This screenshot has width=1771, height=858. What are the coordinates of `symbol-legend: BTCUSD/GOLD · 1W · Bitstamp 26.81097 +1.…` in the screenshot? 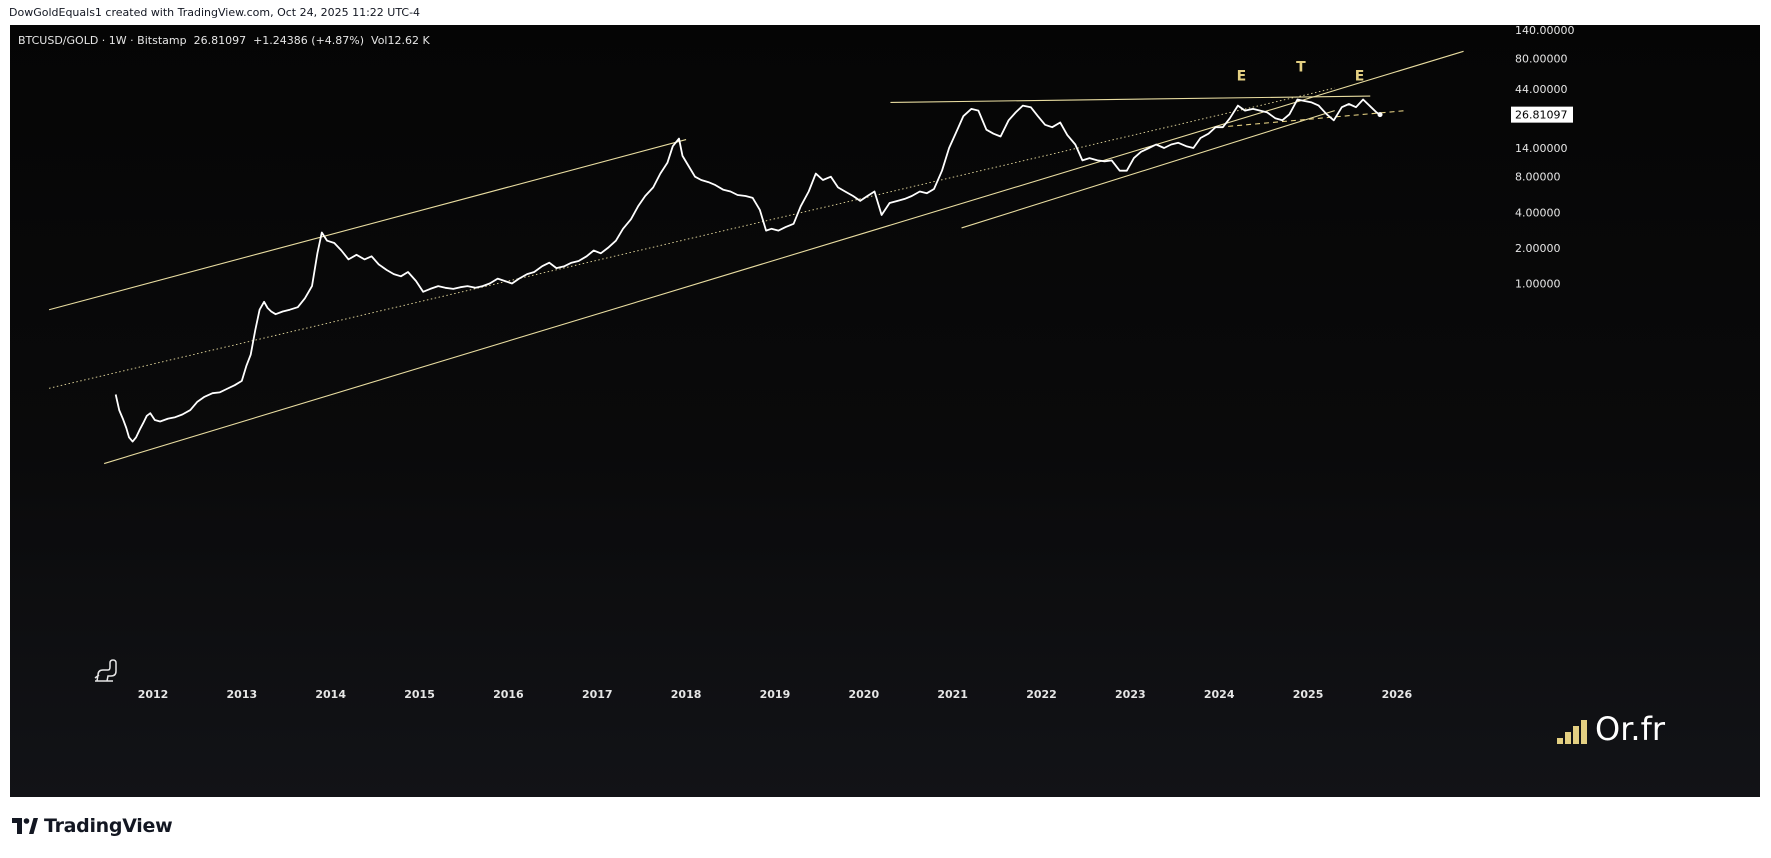 It's located at (224, 40).